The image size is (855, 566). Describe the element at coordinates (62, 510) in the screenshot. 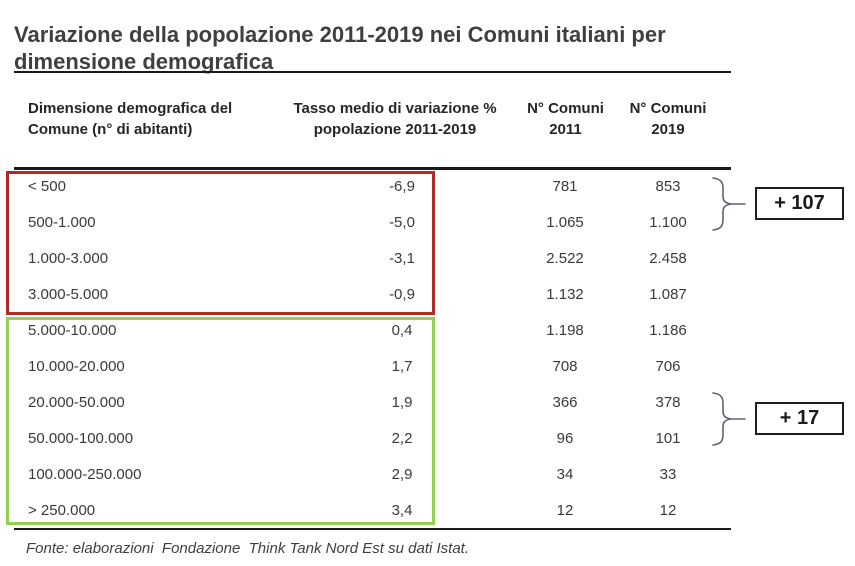

I see `size-class-cell: > 250.000` at that location.